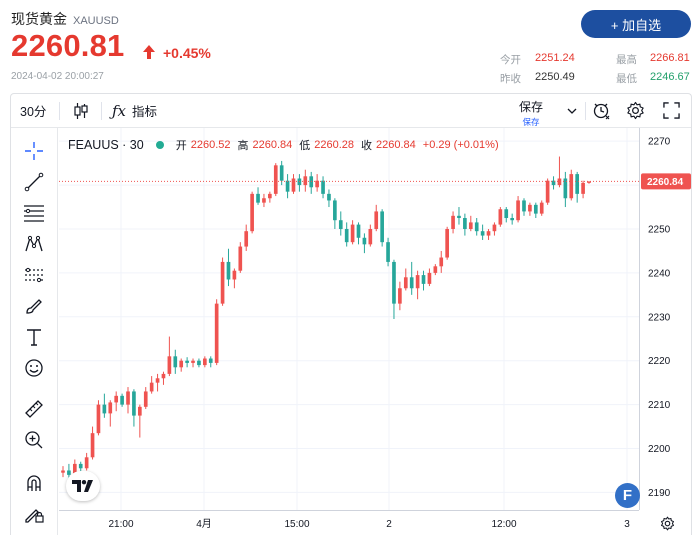 The width and height of the screenshot is (700, 535). What do you see at coordinates (627, 495) in the screenshot?
I see `f-badge-icon: F` at bounding box center [627, 495].